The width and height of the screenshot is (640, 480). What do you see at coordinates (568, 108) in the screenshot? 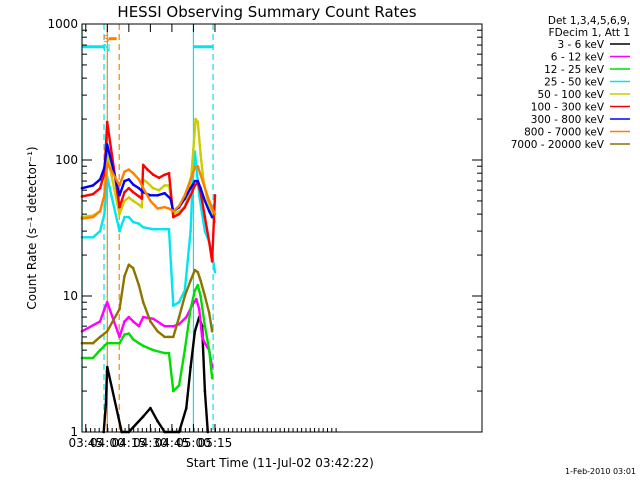
I see `legend-label-5: 100 - 300 keV` at bounding box center [568, 108].